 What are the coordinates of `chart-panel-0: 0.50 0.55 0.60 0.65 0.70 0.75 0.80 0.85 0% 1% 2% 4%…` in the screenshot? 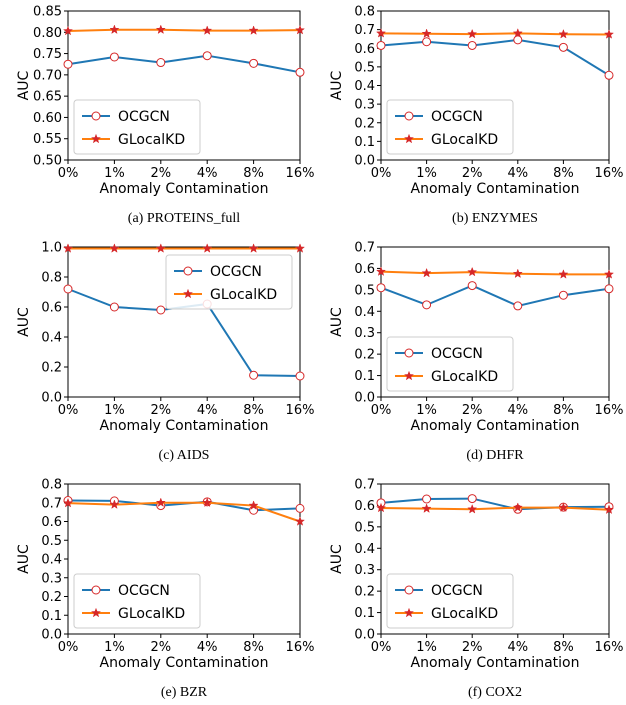 It's located at (165, 116).